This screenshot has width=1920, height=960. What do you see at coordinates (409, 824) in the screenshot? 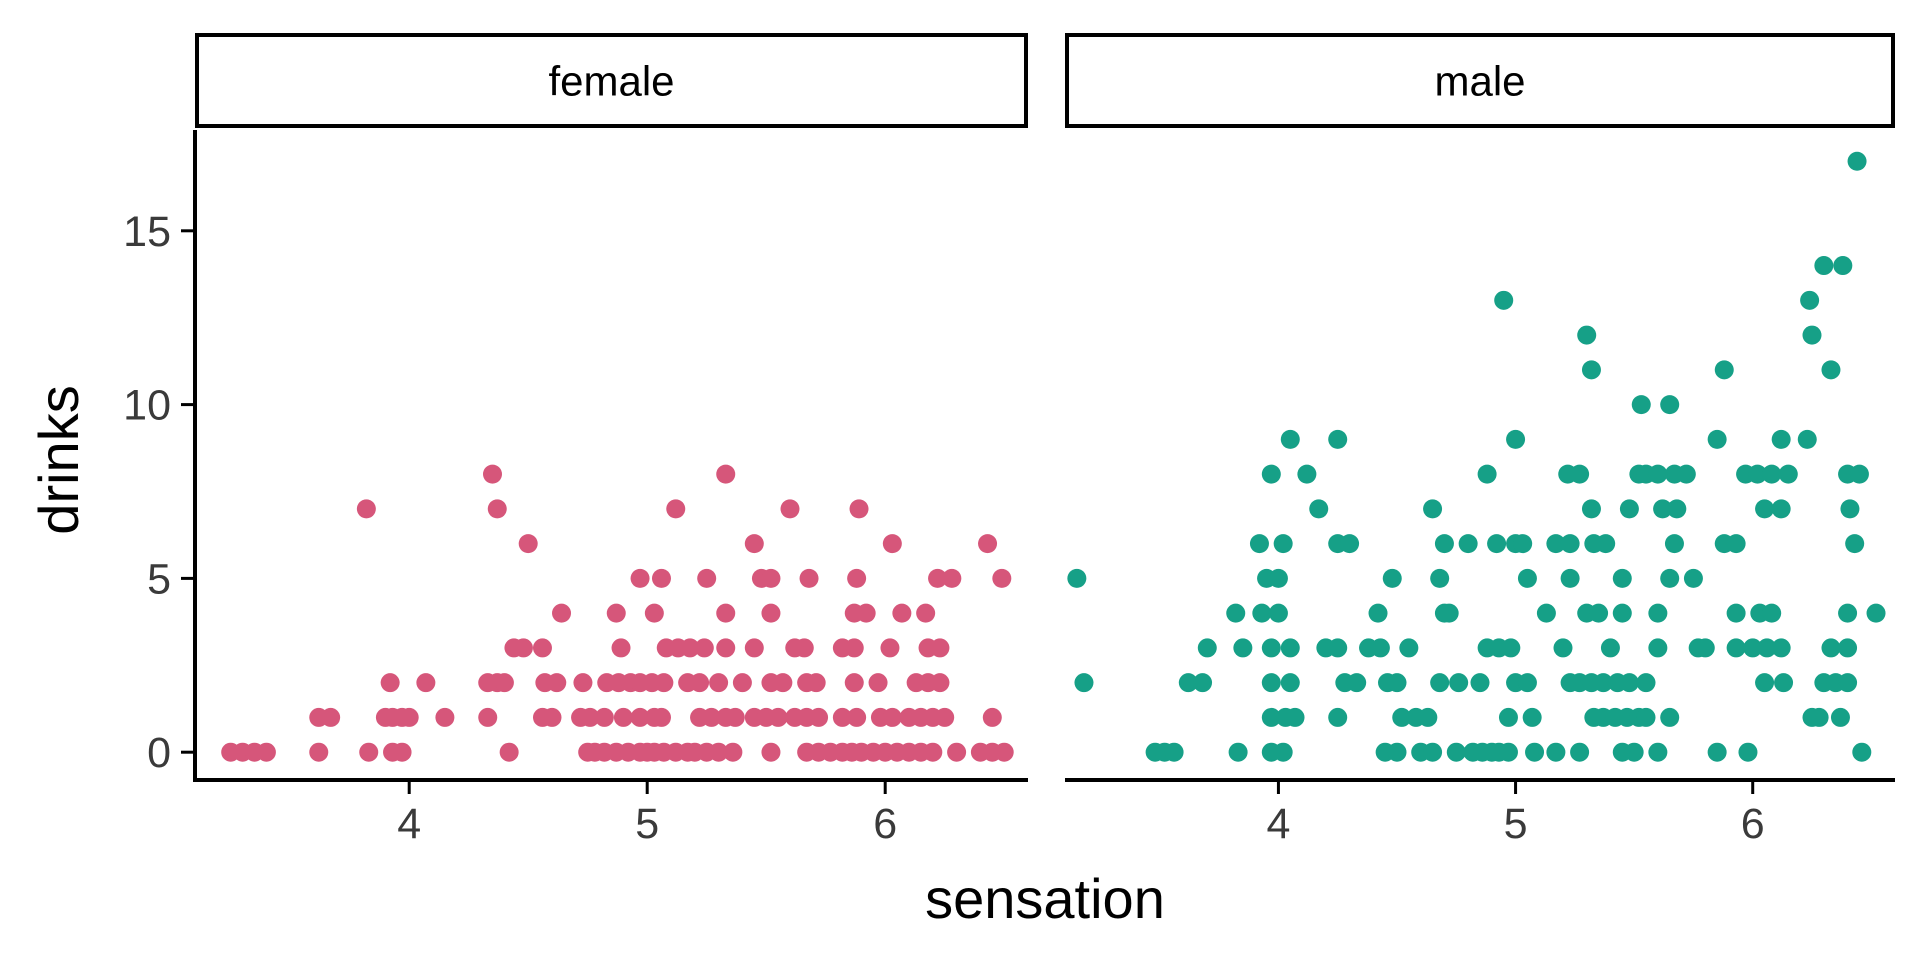
I see `x-tick-label: 4` at bounding box center [409, 824].